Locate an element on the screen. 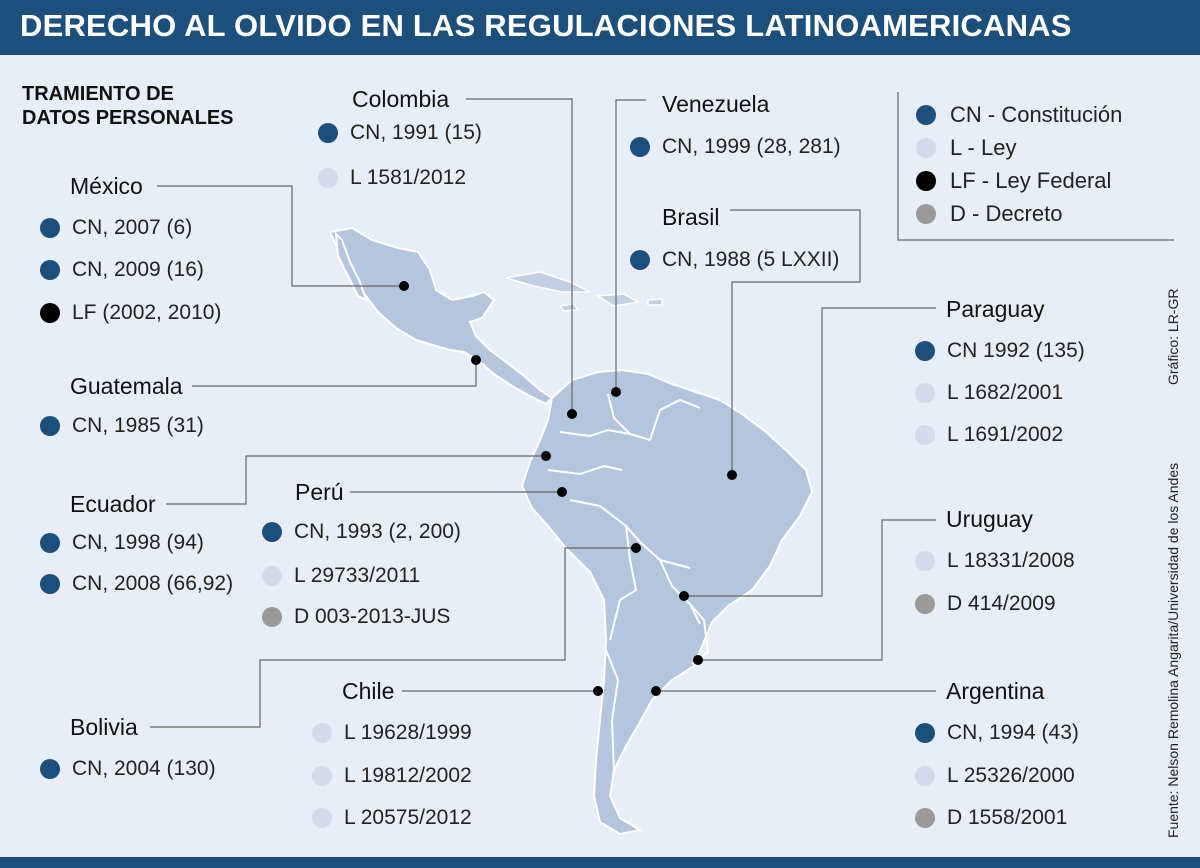 This screenshot has height=868, width=1200. dot-colombia is located at coordinates (572, 414).